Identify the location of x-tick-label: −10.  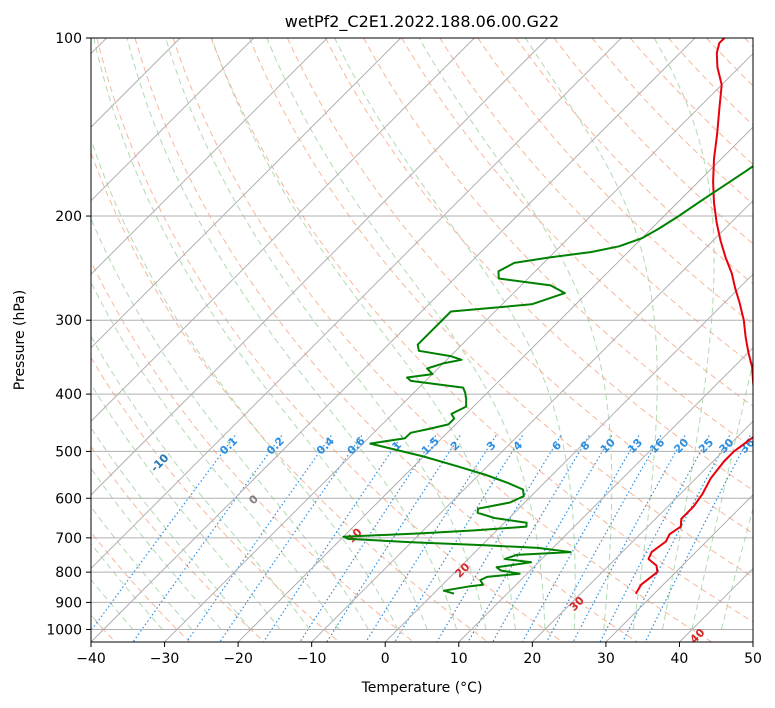
(312, 659).